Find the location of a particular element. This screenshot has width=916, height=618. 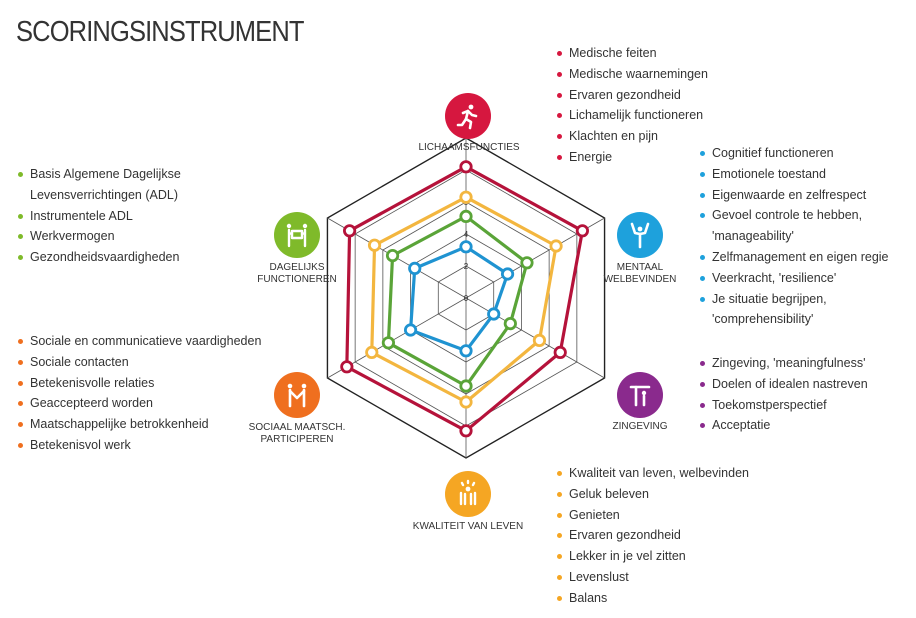

list-item: Lichamelijk functioneren is located at coordinates (631, 115).